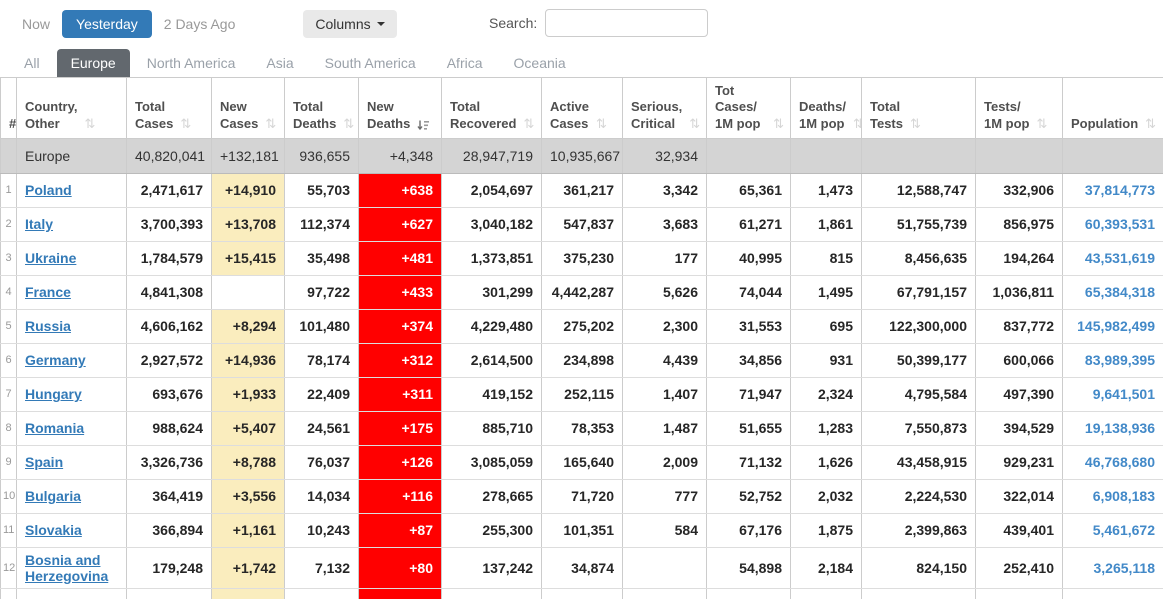 The height and width of the screenshot is (599, 1163). What do you see at coordinates (199, 23) in the screenshot?
I see `two-days-ago-button: 2 Days Ago` at bounding box center [199, 23].